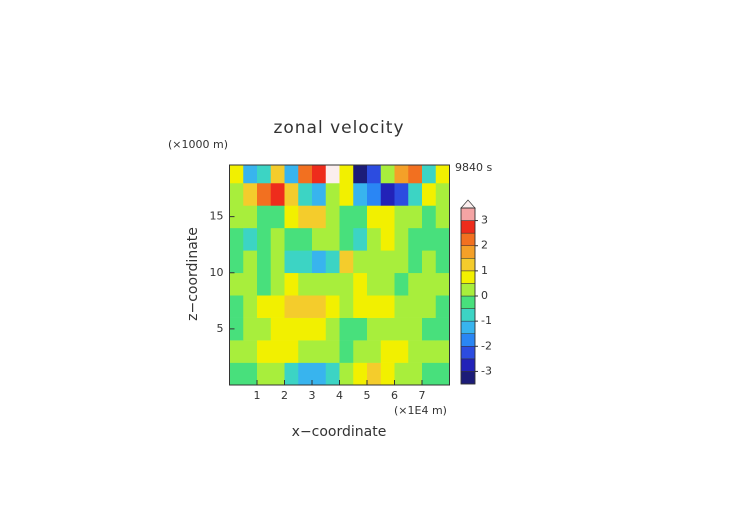 This screenshot has width=752, height=532. I want to click on x-tick-label: 7, so click(422, 395).